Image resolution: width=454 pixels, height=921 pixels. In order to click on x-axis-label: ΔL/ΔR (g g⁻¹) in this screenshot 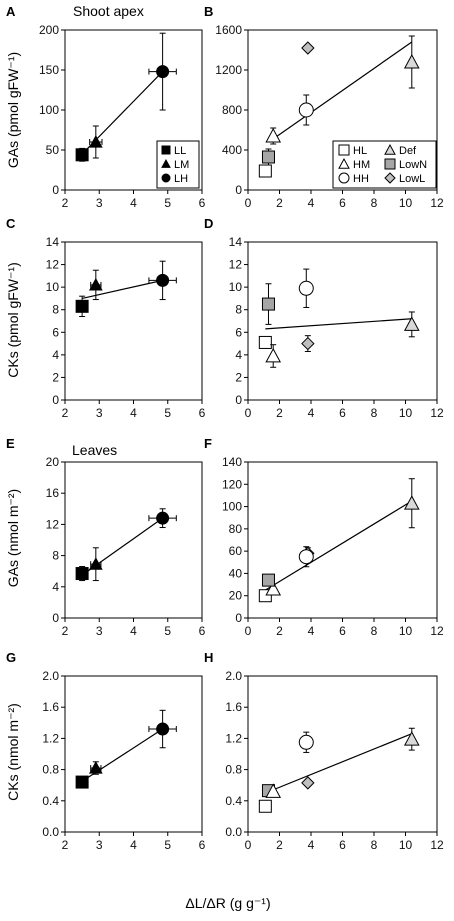, I will do `click(227, 903)`.